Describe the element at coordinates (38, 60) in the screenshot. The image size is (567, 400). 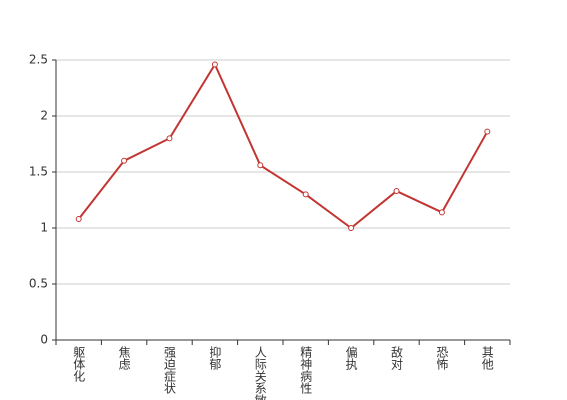
I see `y-tick-label: 2.5` at that location.